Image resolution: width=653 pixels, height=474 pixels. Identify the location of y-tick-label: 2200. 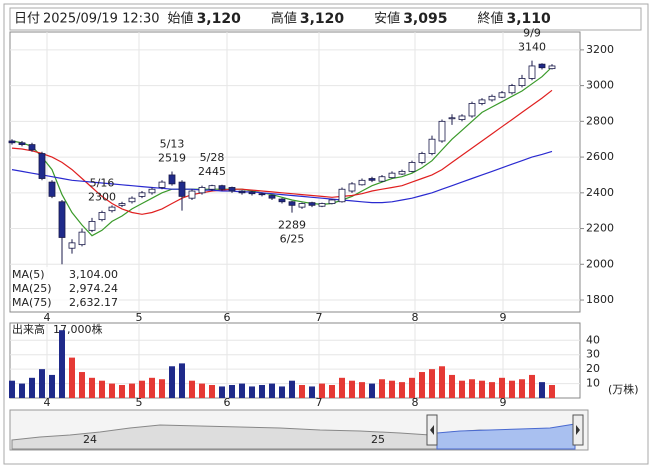
(600, 228).